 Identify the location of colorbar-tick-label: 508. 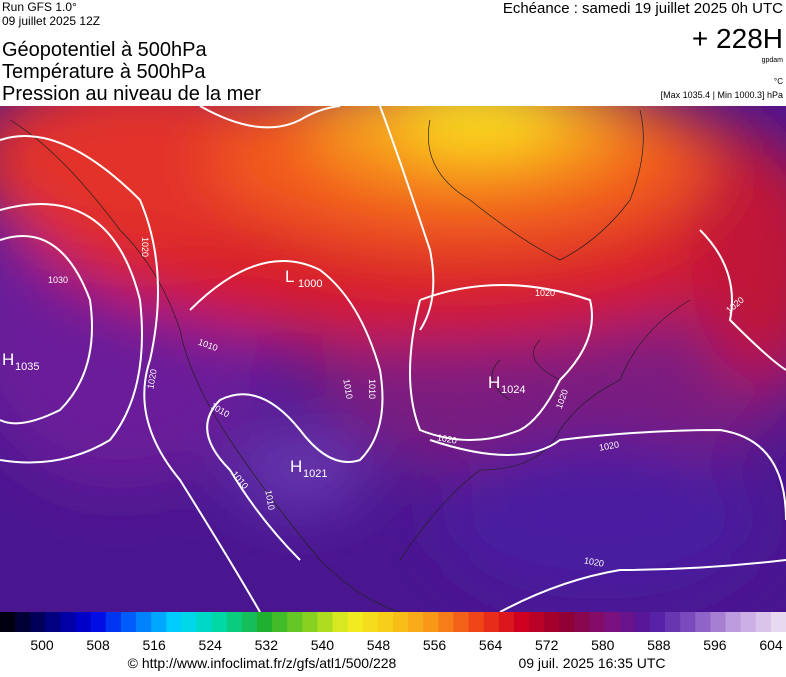
(98, 645).